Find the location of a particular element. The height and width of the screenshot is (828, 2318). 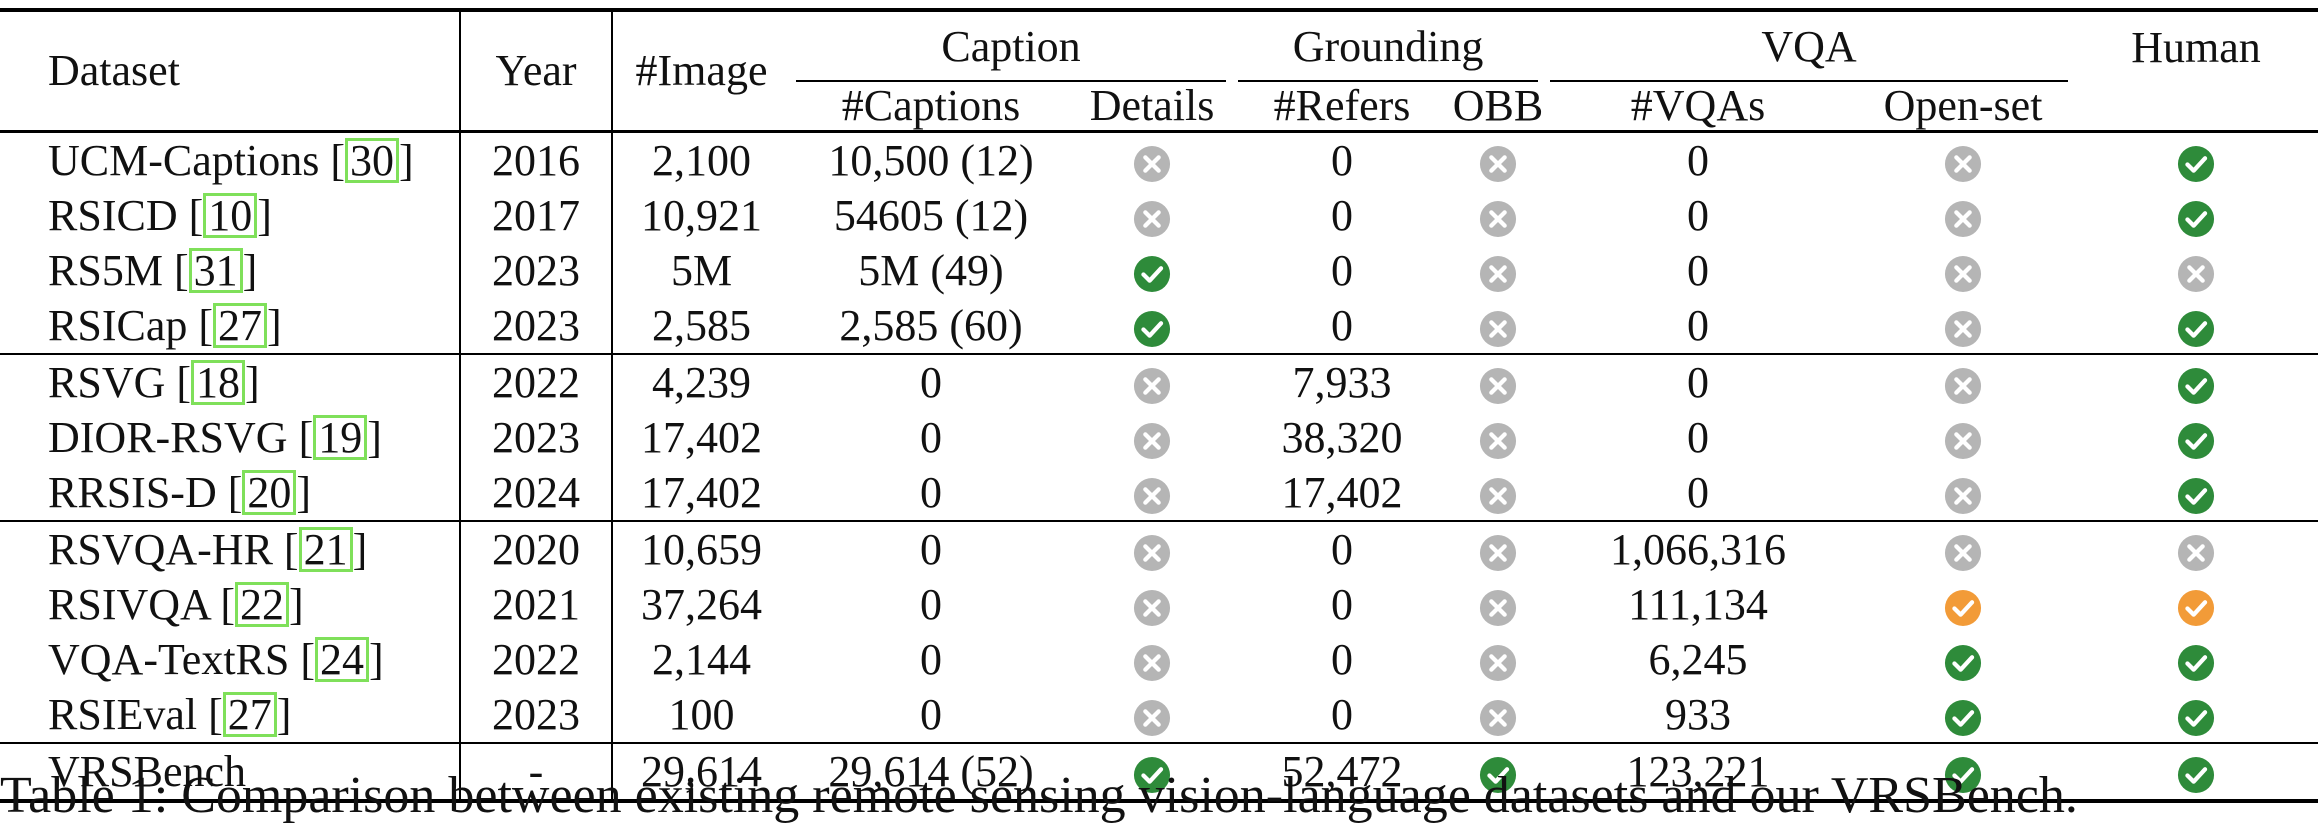

header-image: #Image is located at coordinates (701, 71).